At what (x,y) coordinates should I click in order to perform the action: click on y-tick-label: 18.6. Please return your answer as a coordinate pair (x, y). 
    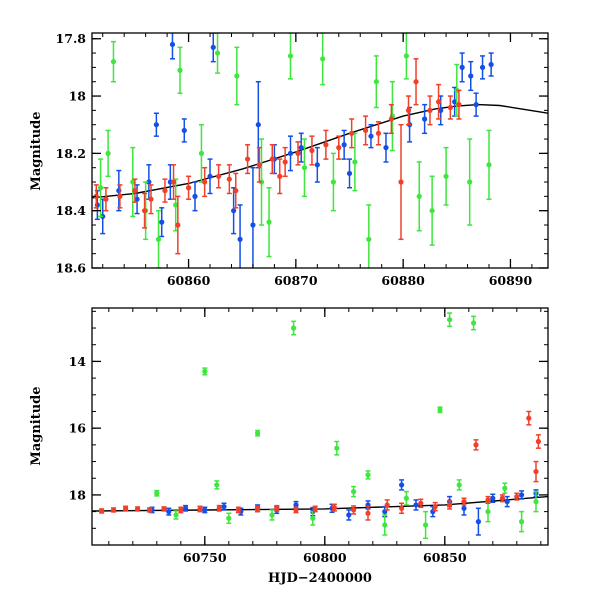
    Looking at the image, I should click on (71, 268).